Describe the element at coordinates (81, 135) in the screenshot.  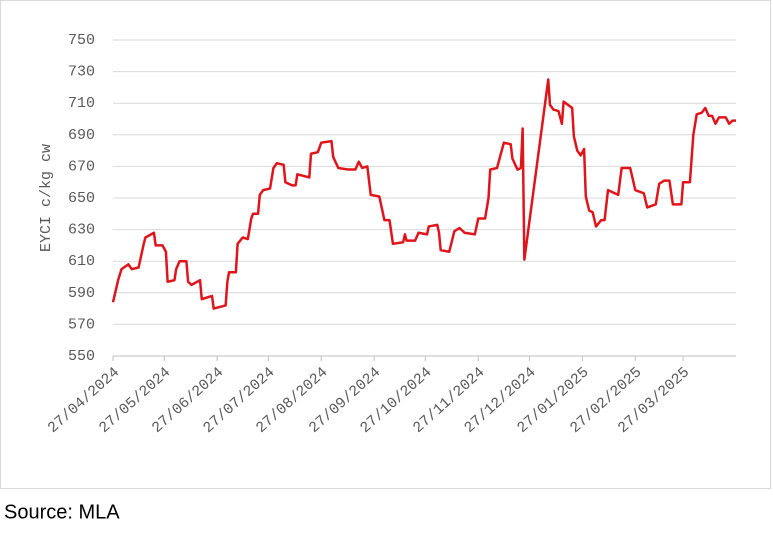
I see `y-tick-label: 690` at that location.